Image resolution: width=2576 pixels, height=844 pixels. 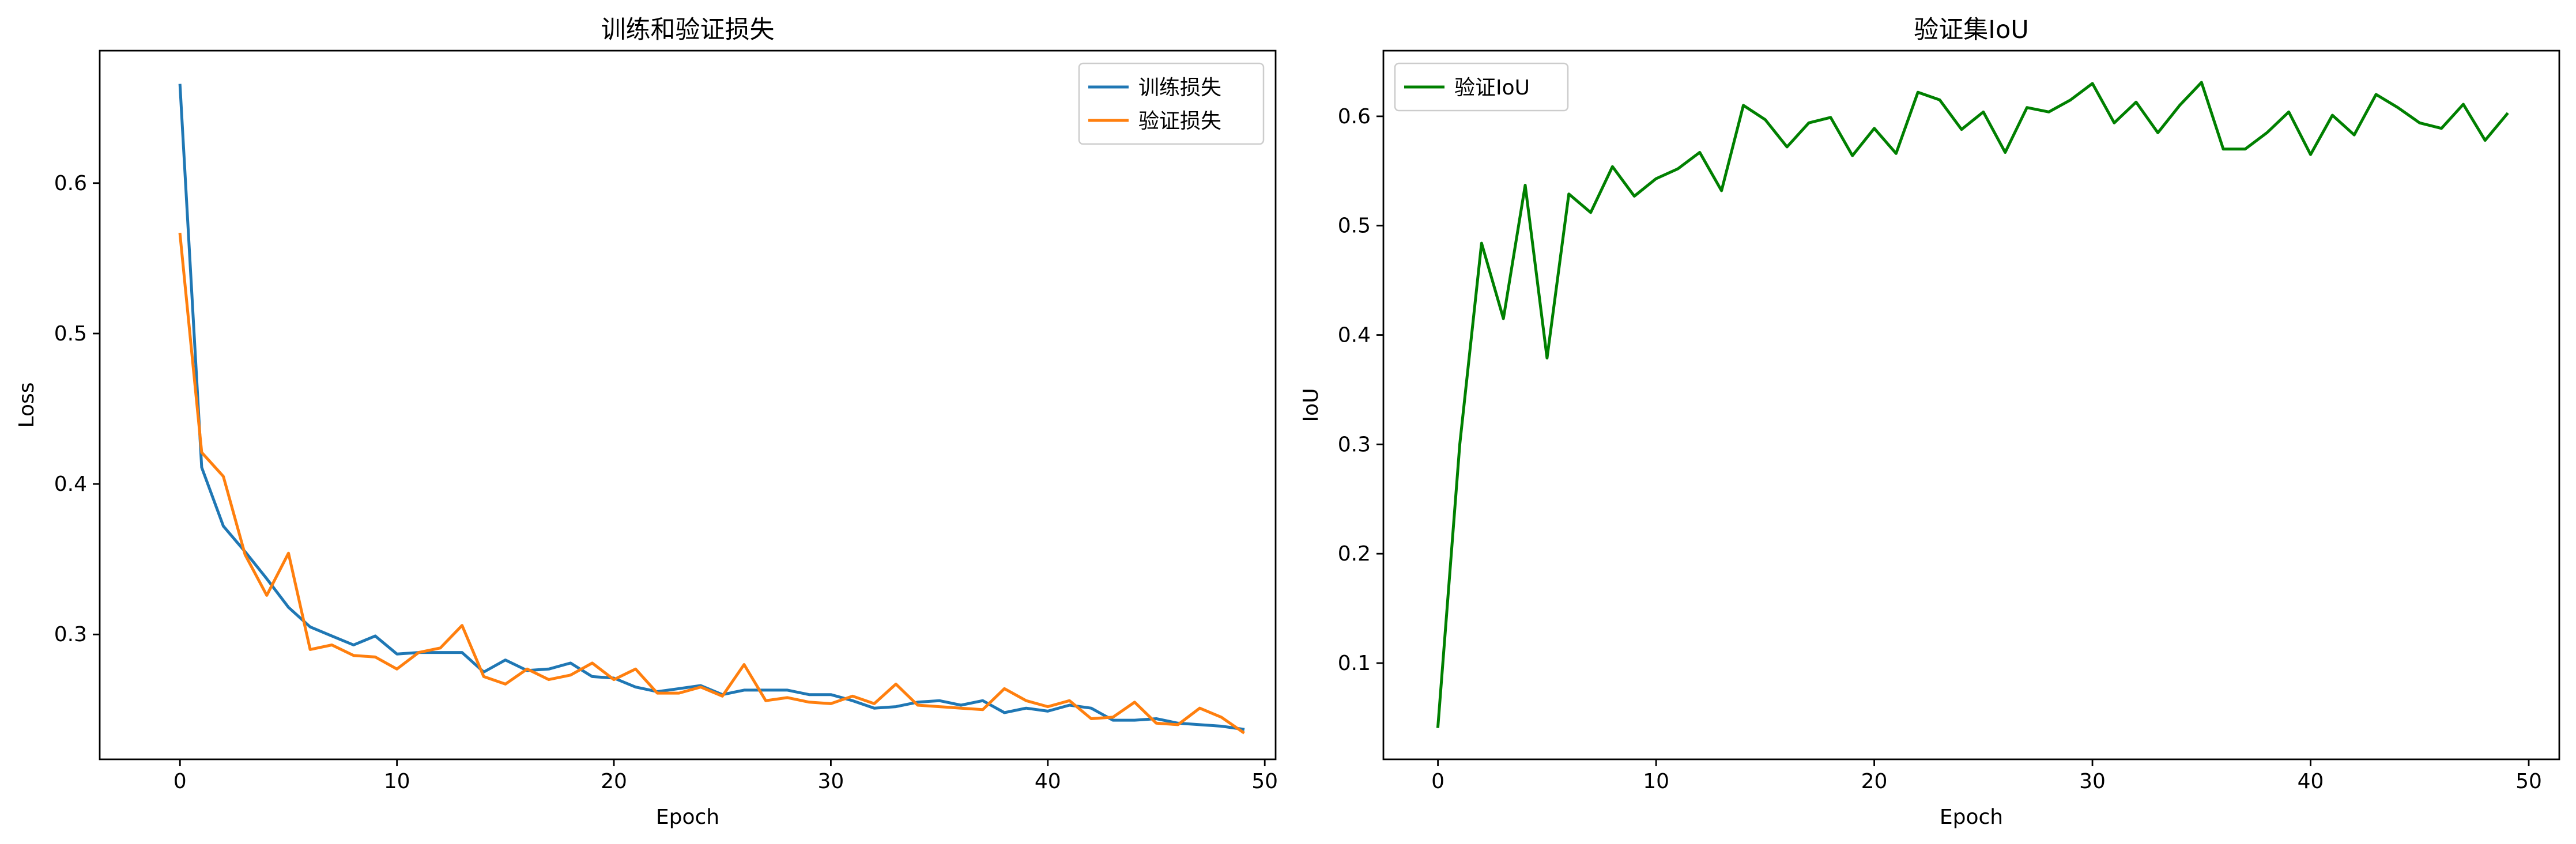 I want to click on loss-x-tick-label: 30, so click(x=831, y=781).